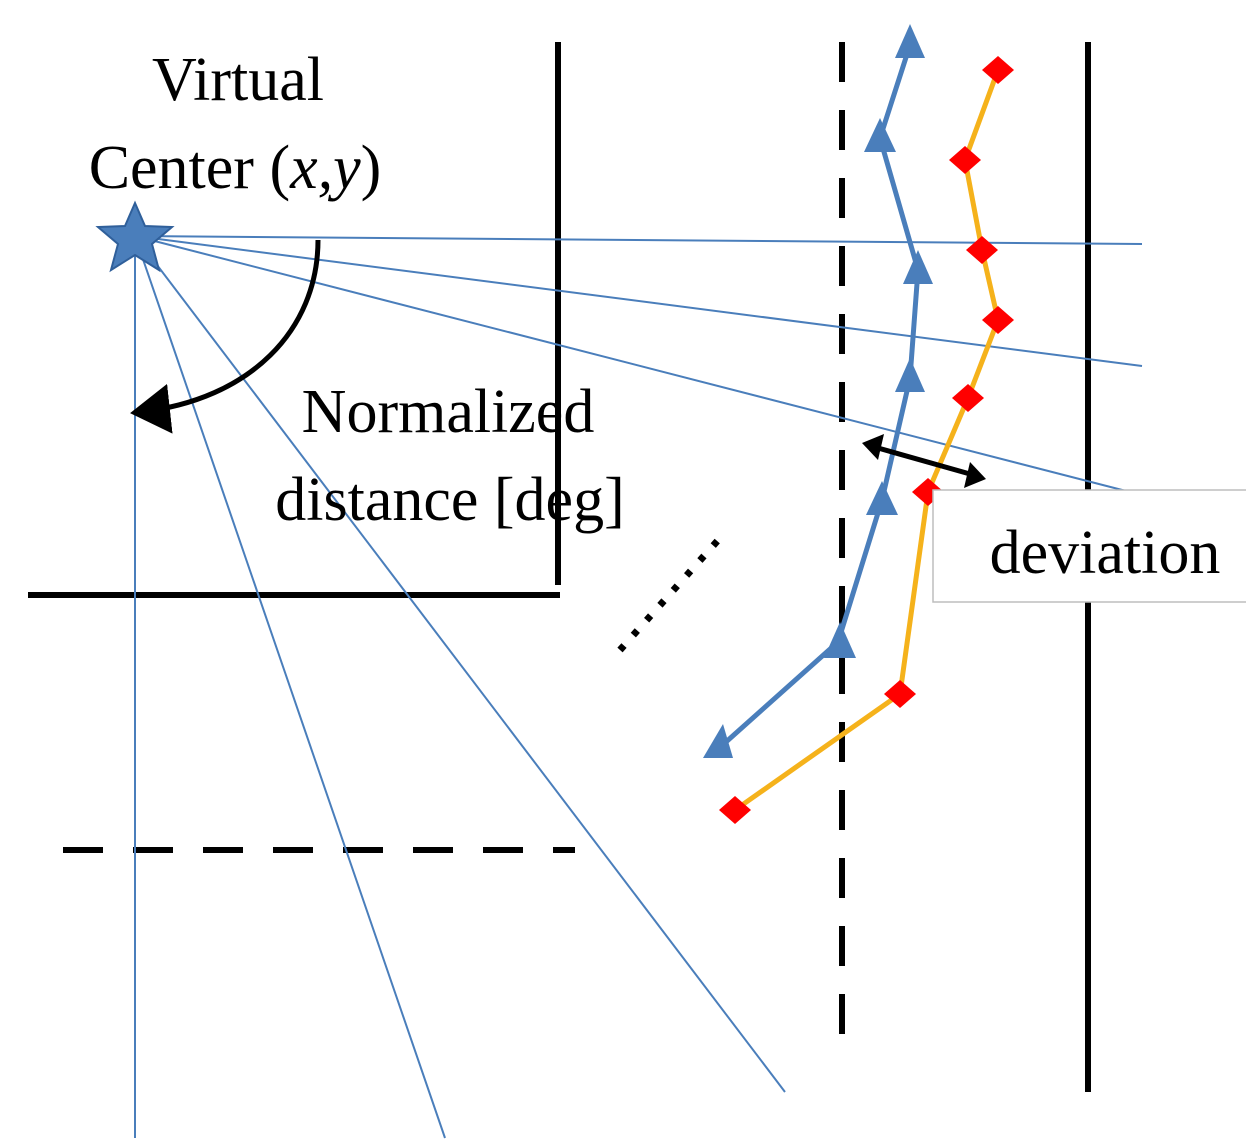 This screenshot has height=1140, width=1246. Describe the element at coordinates (670, 594) in the screenshot. I see `ellipsis-dots` at that location.